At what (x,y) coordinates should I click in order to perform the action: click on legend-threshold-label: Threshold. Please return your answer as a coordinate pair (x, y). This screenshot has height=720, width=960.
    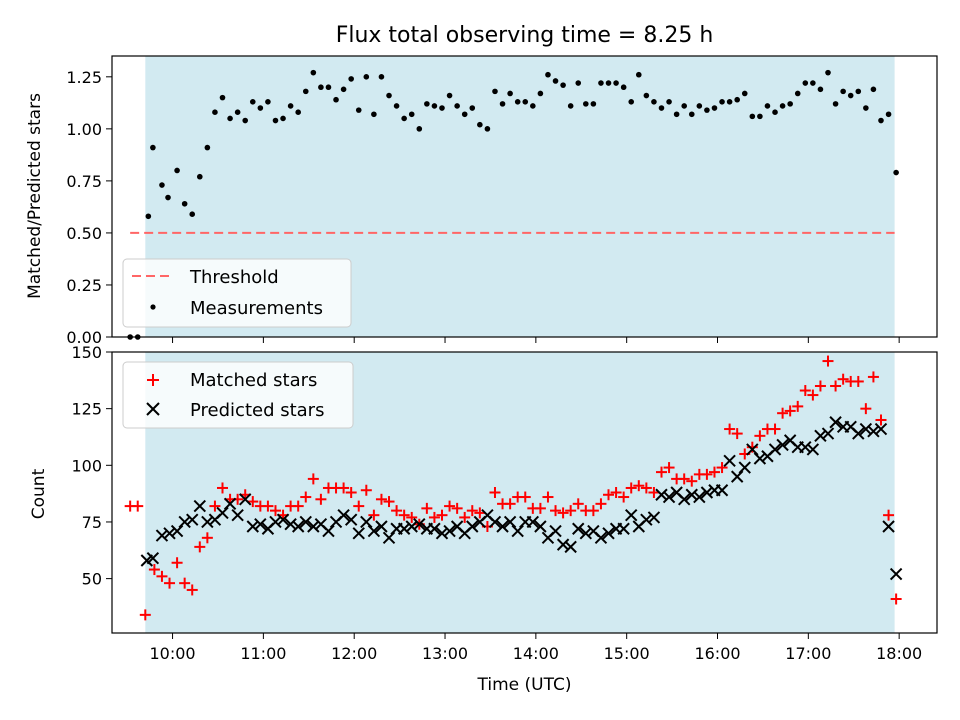
    Looking at the image, I should click on (234, 277).